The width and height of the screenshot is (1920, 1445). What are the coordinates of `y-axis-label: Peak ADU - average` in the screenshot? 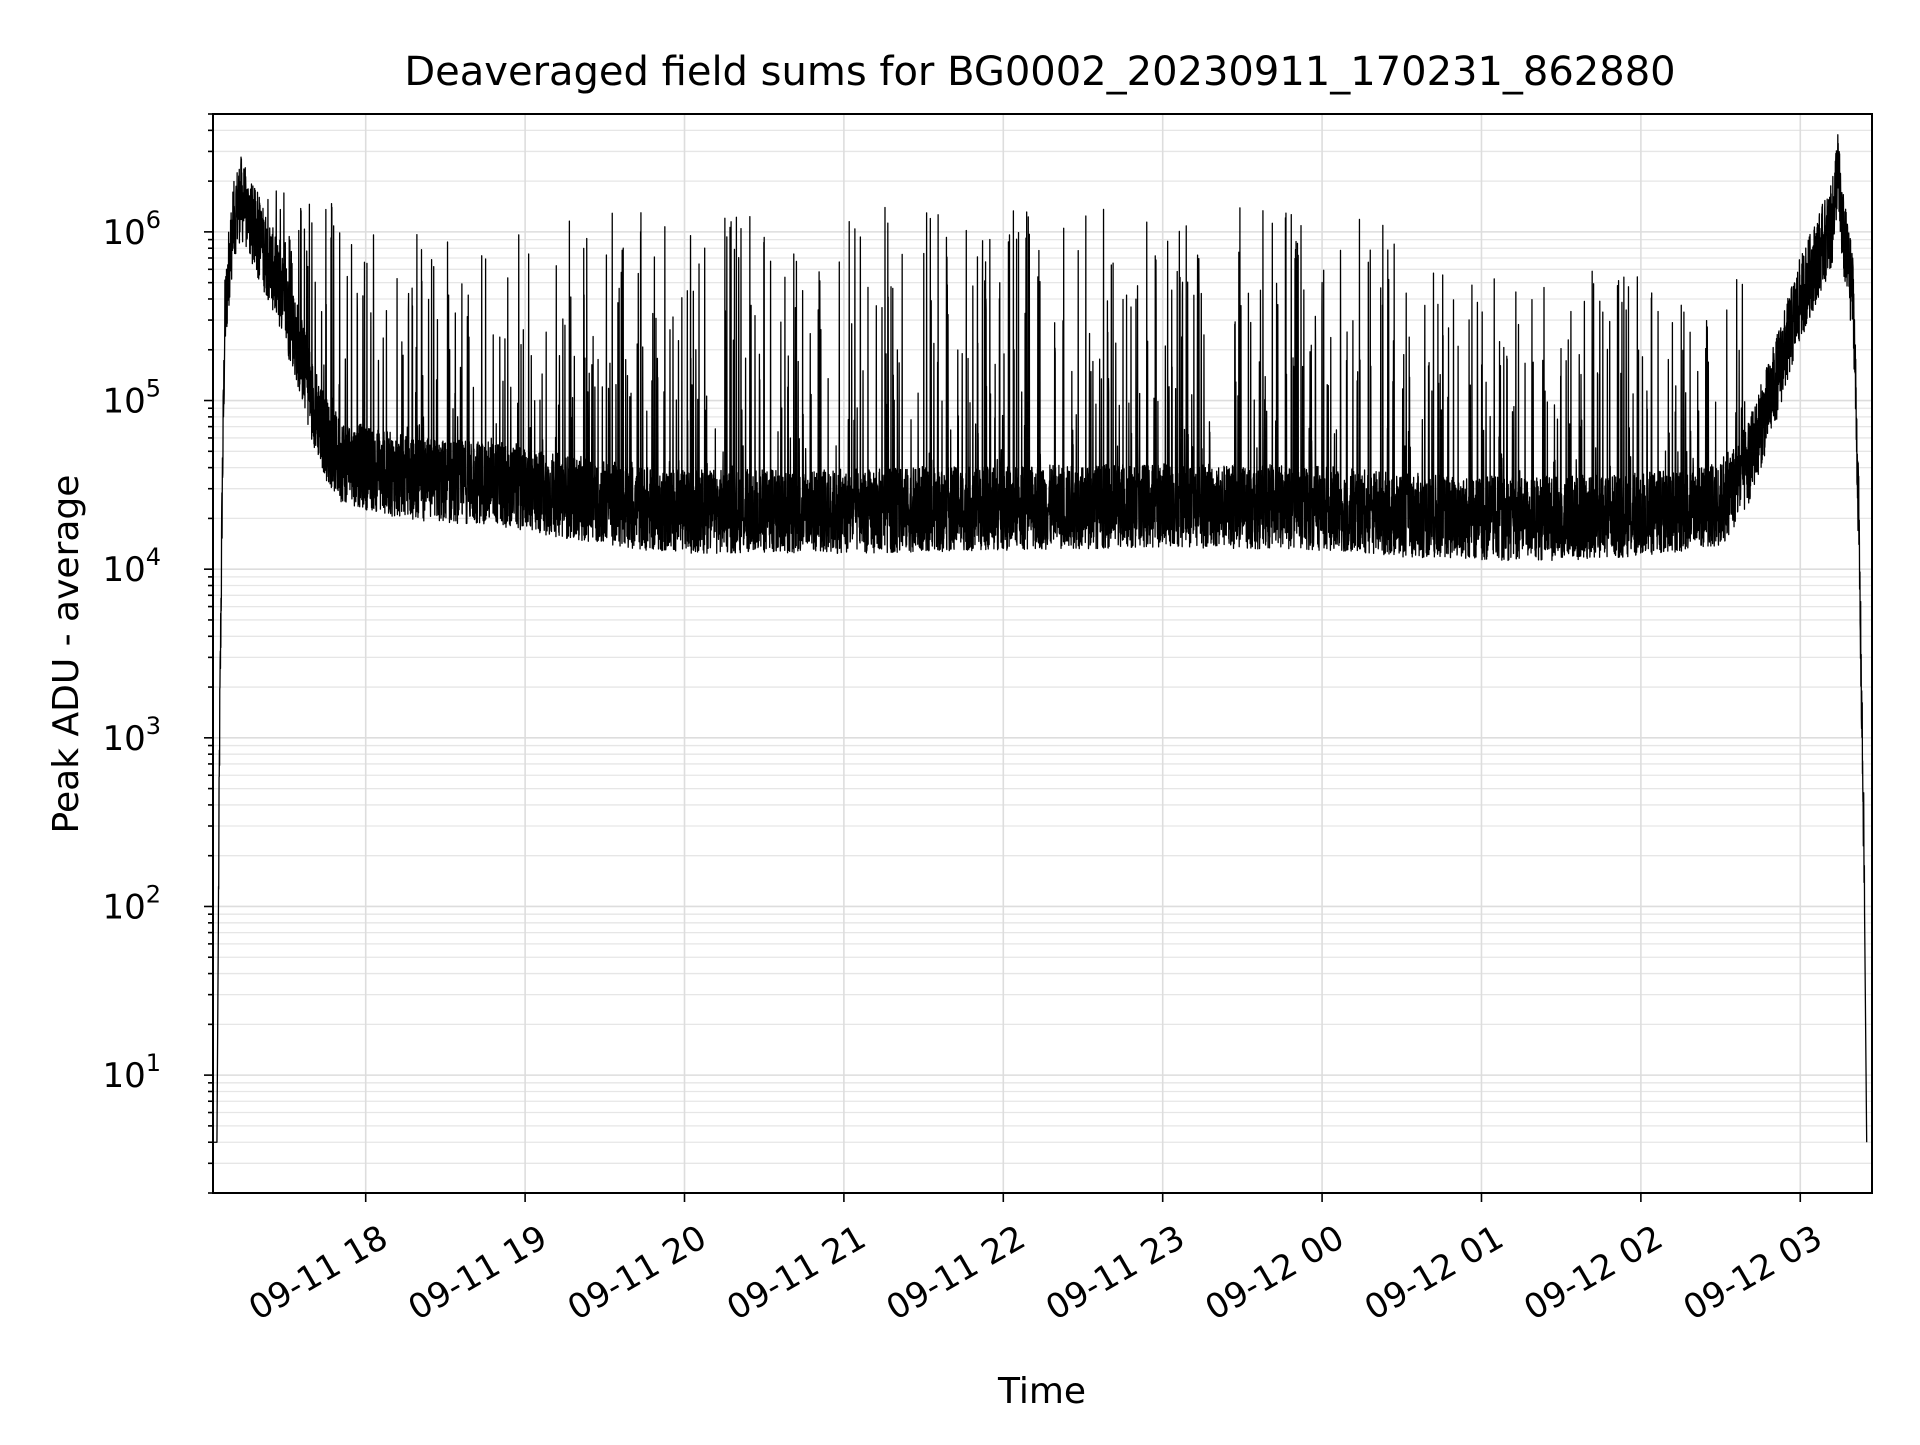 It's located at (66, 654).